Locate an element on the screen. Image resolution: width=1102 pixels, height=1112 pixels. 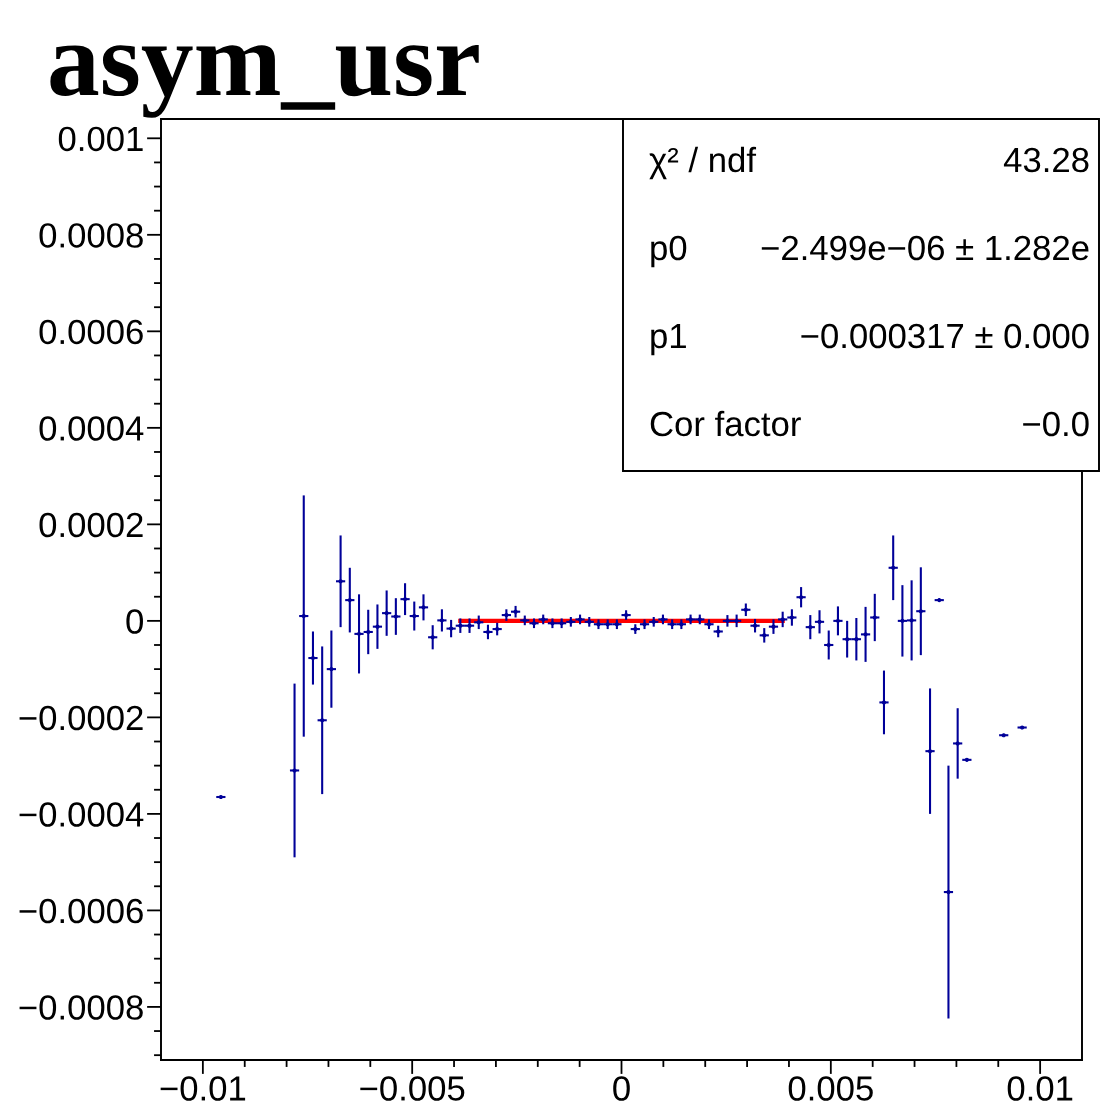
chart-title: asym_usr is located at coordinates (264, 81).